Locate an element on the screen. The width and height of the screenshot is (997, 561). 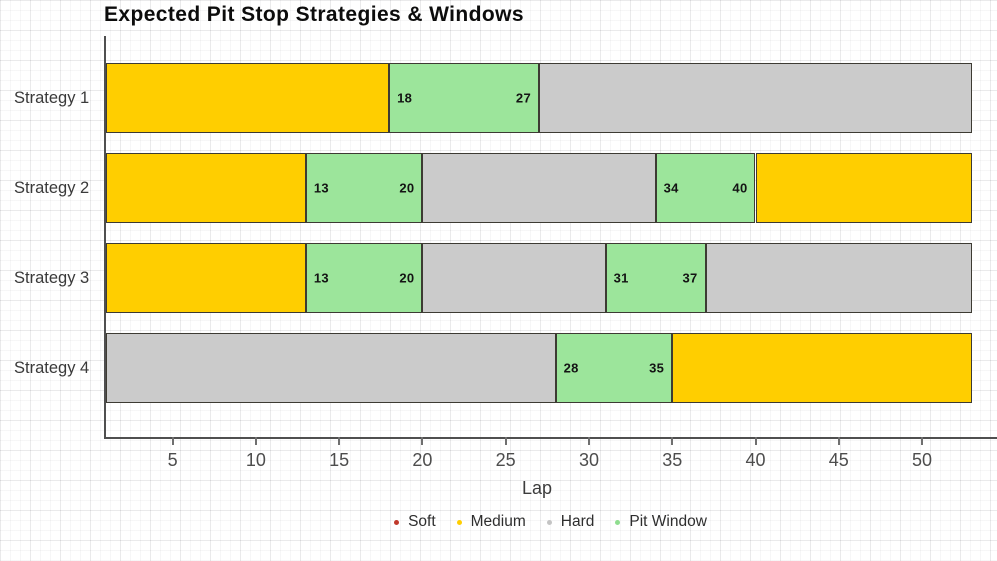
pit-window-start-lap: 34 is located at coordinates (671, 188).